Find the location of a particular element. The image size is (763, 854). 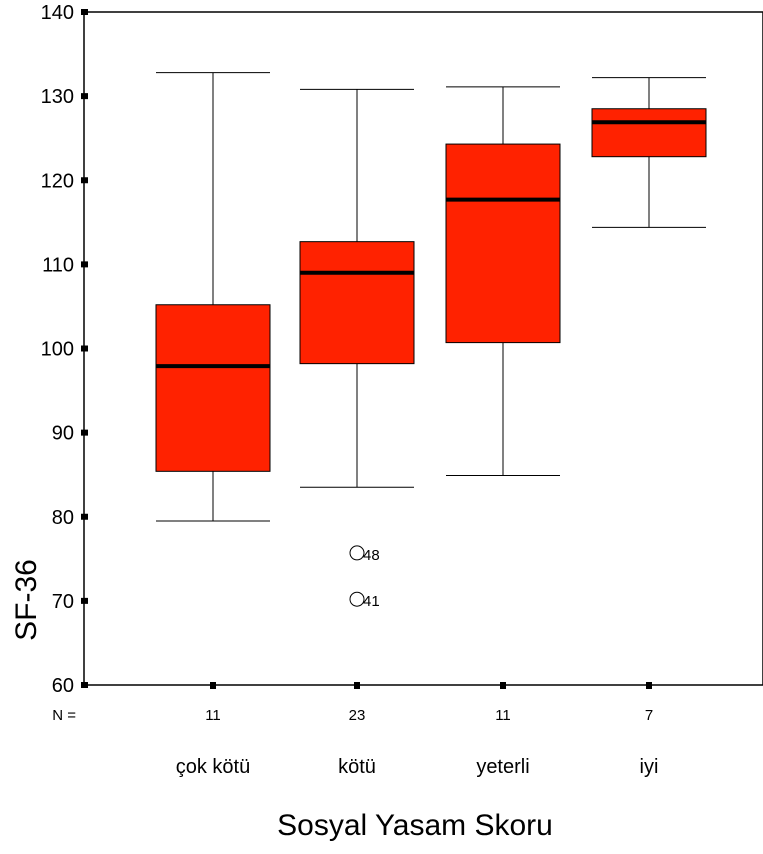

y-tick-label: 80 is located at coordinates (63, 518).